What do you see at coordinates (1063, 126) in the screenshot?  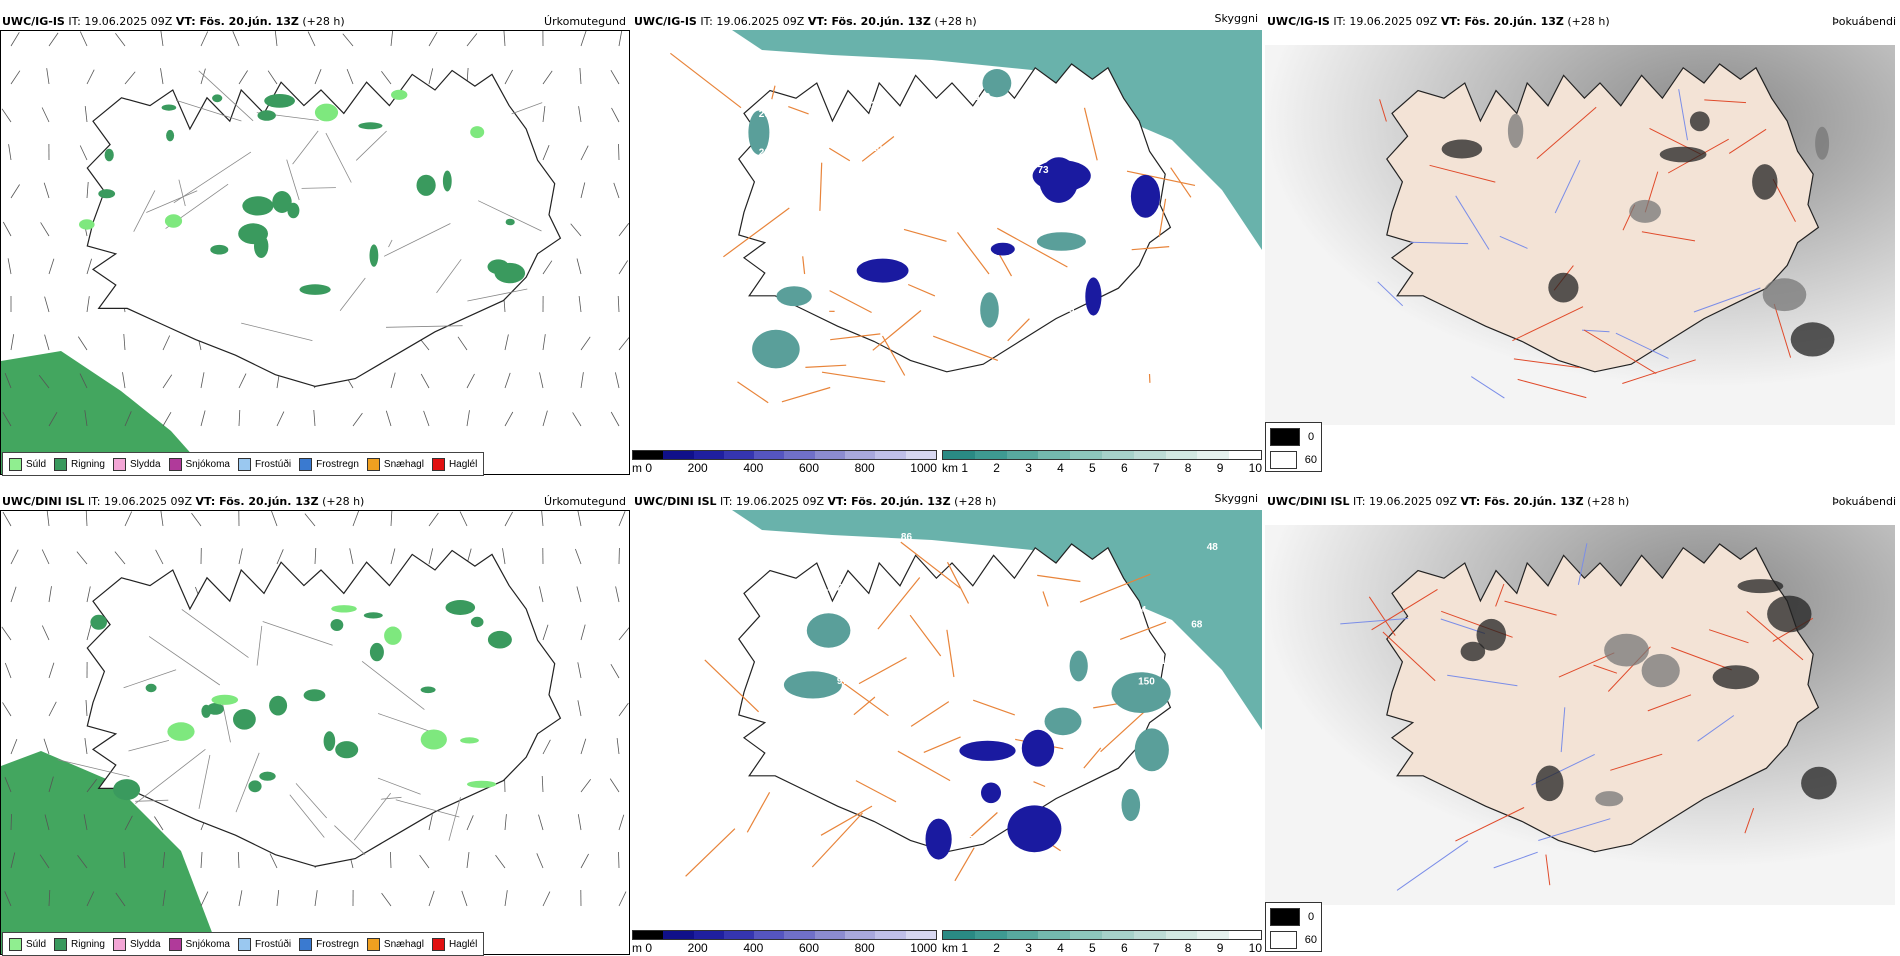 I see `cloud-base-label: 72` at bounding box center [1063, 126].